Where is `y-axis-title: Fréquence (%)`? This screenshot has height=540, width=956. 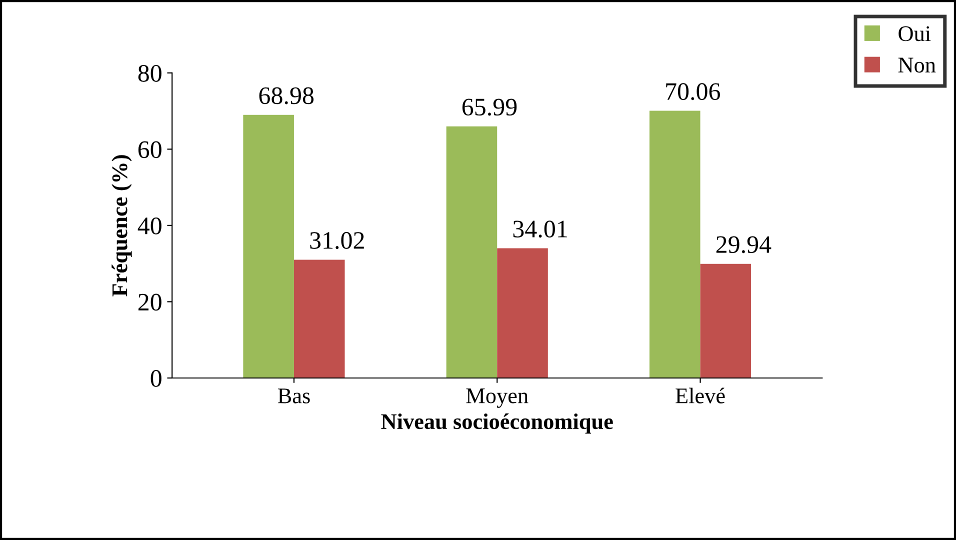
y-axis-title: Fréquence (%) is located at coordinates (122, 225).